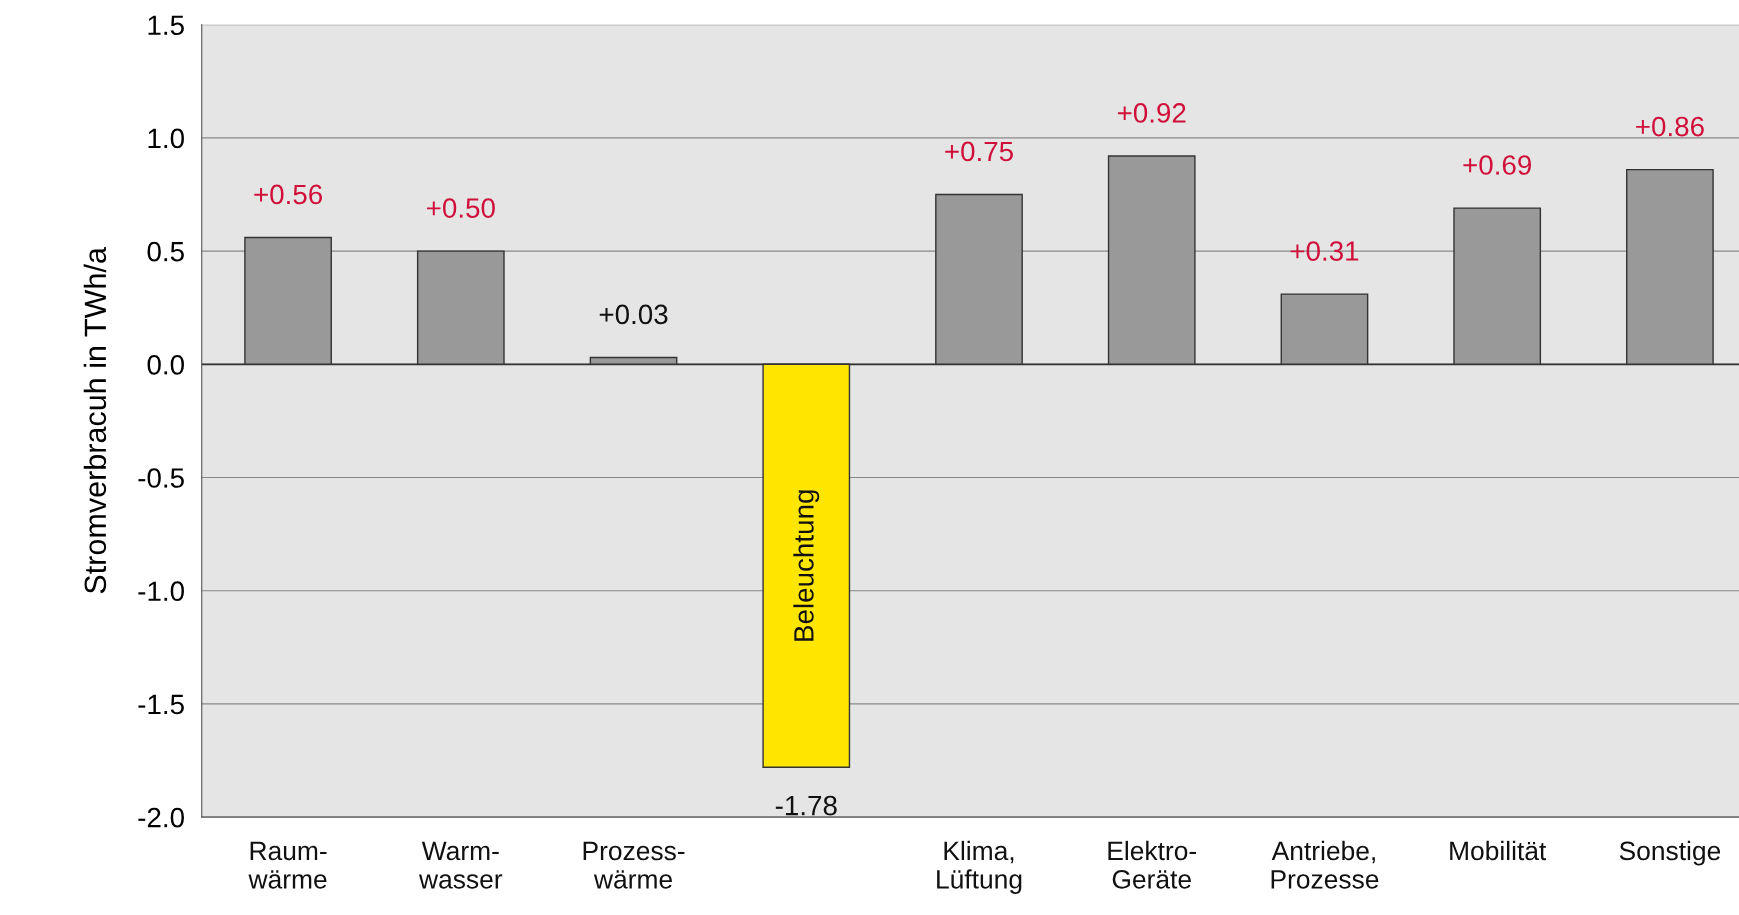 This screenshot has height=915, width=1739. What do you see at coordinates (166, 25) in the screenshot?
I see `y-tick-label: 1.5` at bounding box center [166, 25].